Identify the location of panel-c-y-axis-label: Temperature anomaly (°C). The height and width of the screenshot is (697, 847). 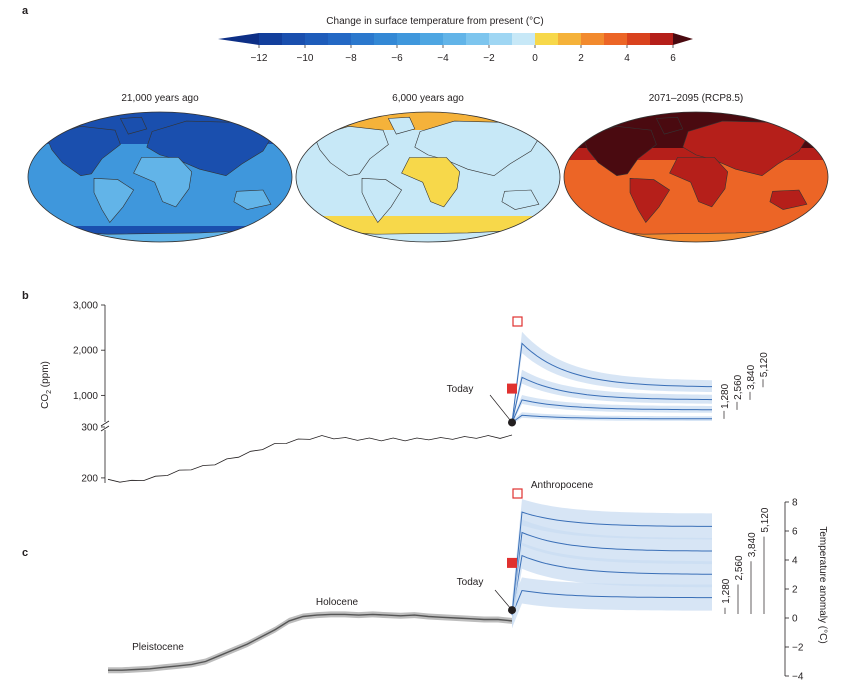
(822, 584).